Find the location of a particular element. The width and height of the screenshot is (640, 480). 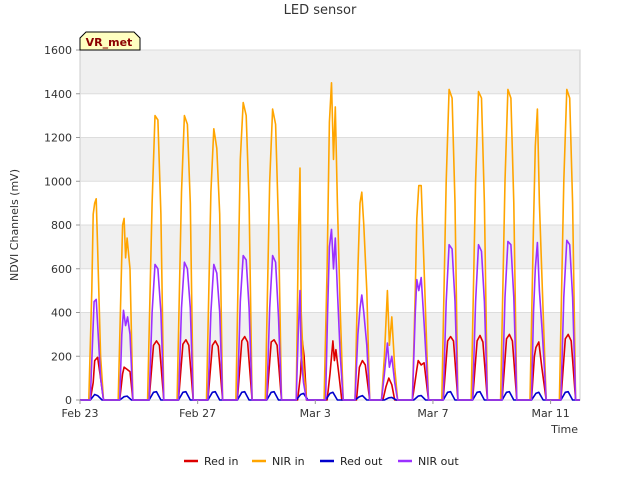

badge-label: VR_met is located at coordinates (109, 42).